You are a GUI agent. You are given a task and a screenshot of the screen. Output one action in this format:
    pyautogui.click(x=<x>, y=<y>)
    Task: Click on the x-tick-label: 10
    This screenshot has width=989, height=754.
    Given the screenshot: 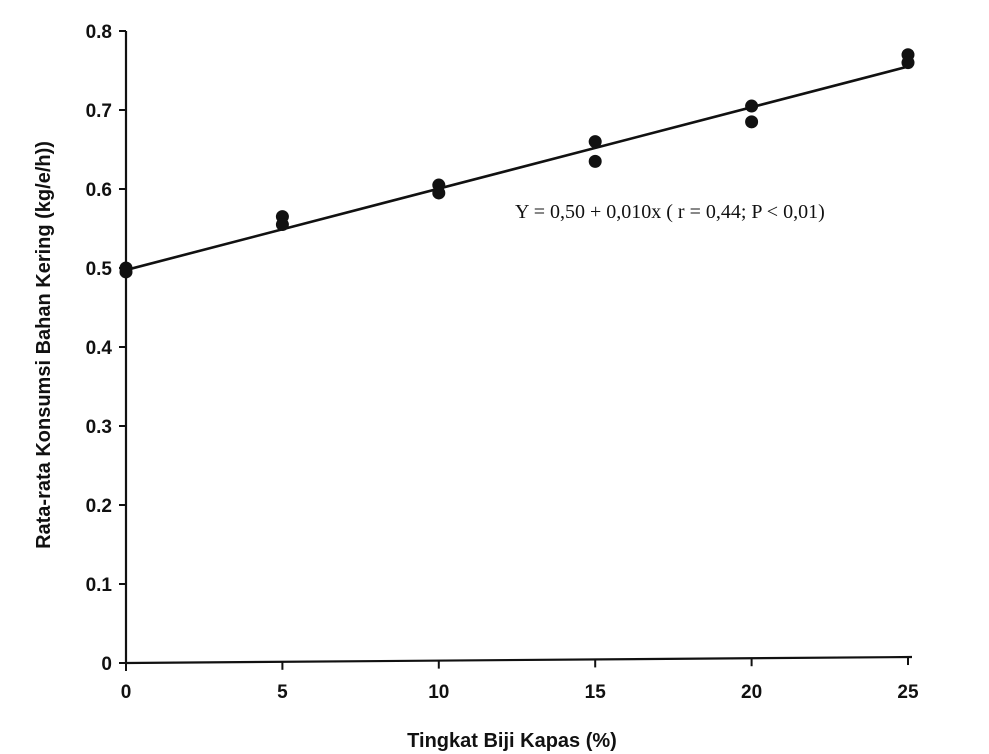 What is the action you would take?
    pyautogui.click(x=438, y=692)
    